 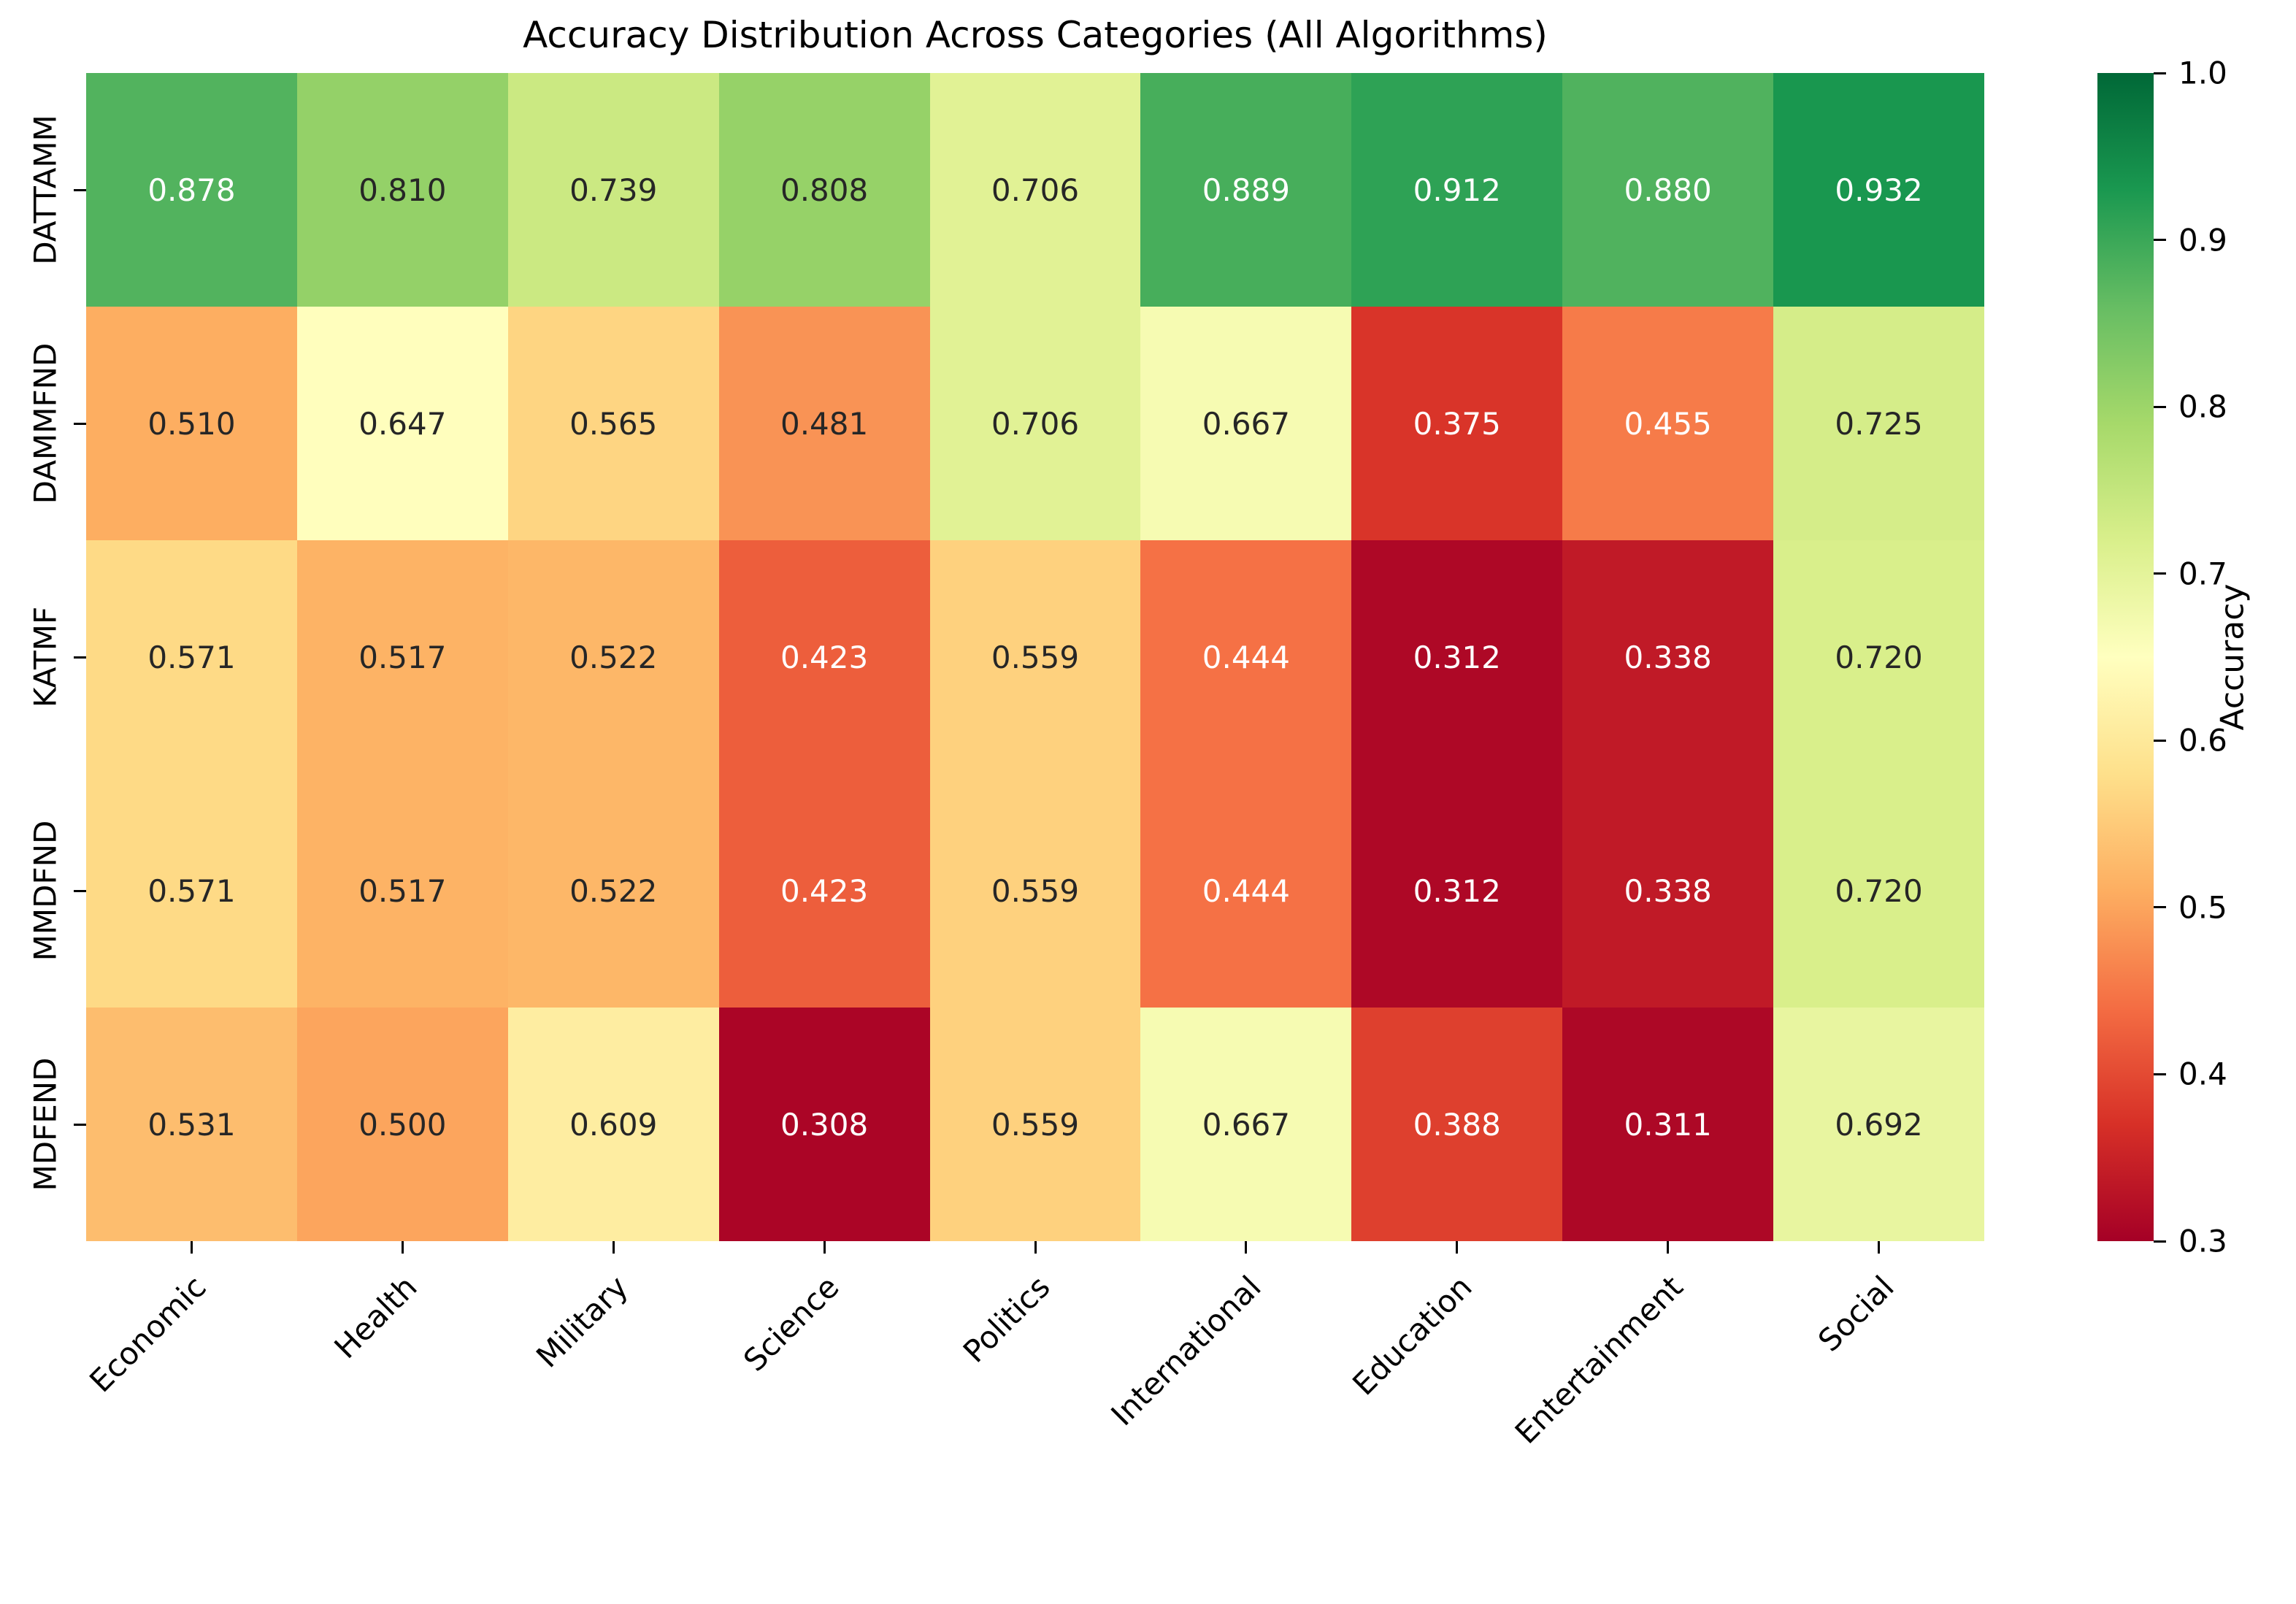 I want to click on colorbar-tick-label: 0.6, so click(x=2202, y=741).